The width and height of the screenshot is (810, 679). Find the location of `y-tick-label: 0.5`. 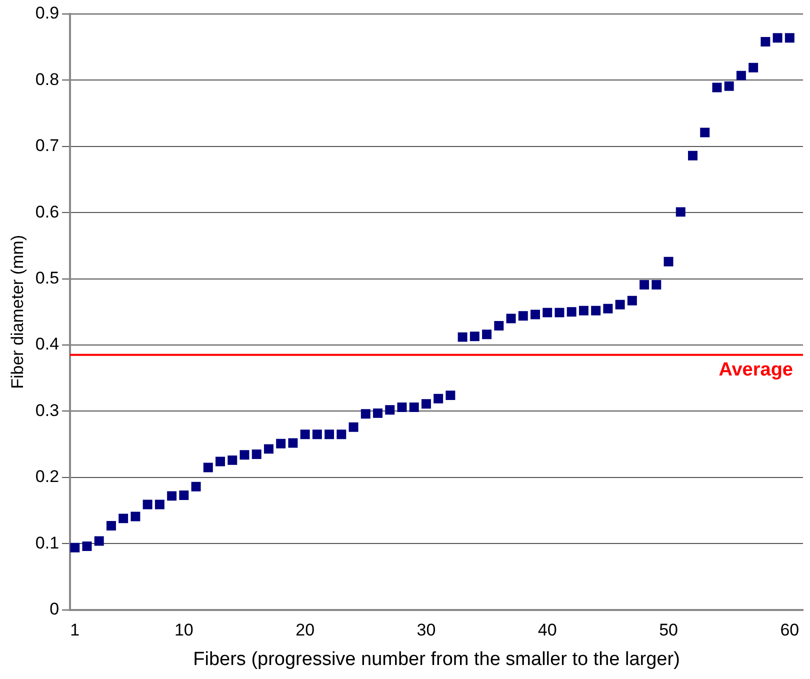

y-tick-label: 0.5 is located at coordinates (47, 278).